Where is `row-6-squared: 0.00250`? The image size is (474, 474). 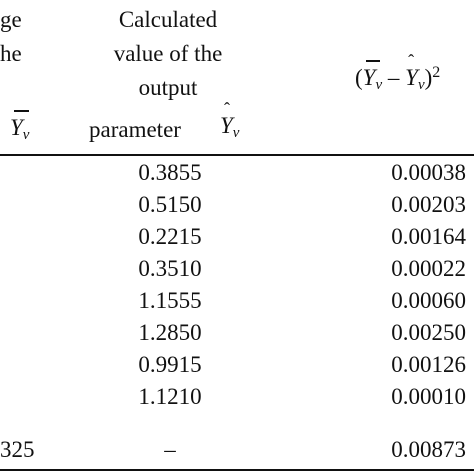
row-6-squared: 0.00250 is located at coordinates (428, 332).